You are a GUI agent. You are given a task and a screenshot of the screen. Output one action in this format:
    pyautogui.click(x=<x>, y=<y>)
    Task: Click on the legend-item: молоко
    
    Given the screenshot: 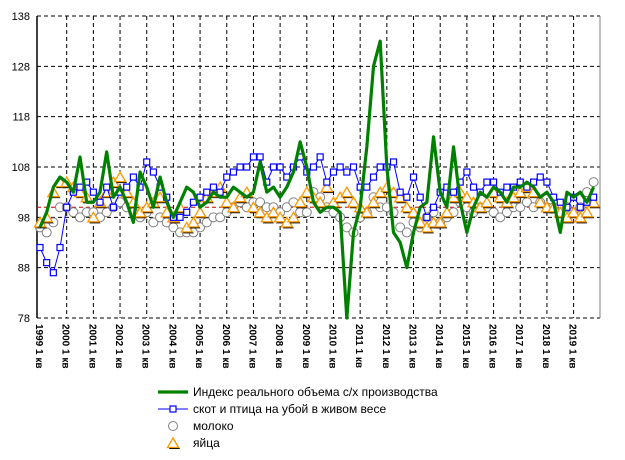 What is the action you would take?
    pyautogui.click(x=196, y=426)
    